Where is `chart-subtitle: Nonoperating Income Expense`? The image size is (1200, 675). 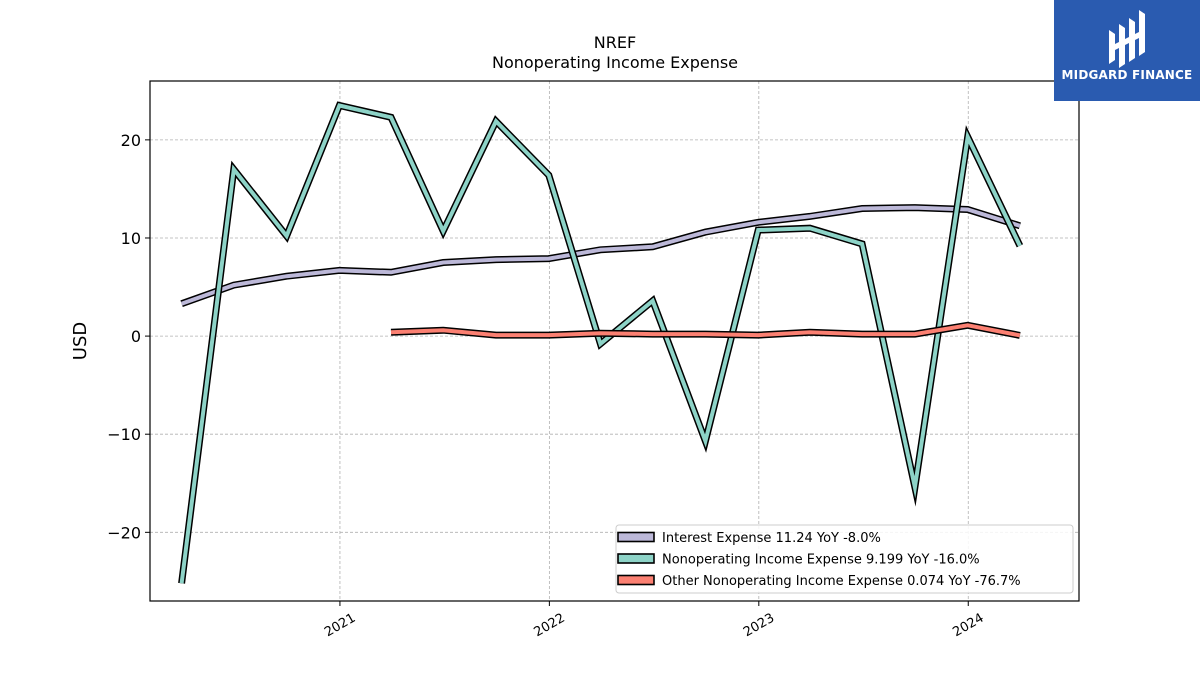 chart-subtitle: Nonoperating Income Expense is located at coordinates (615, 62).